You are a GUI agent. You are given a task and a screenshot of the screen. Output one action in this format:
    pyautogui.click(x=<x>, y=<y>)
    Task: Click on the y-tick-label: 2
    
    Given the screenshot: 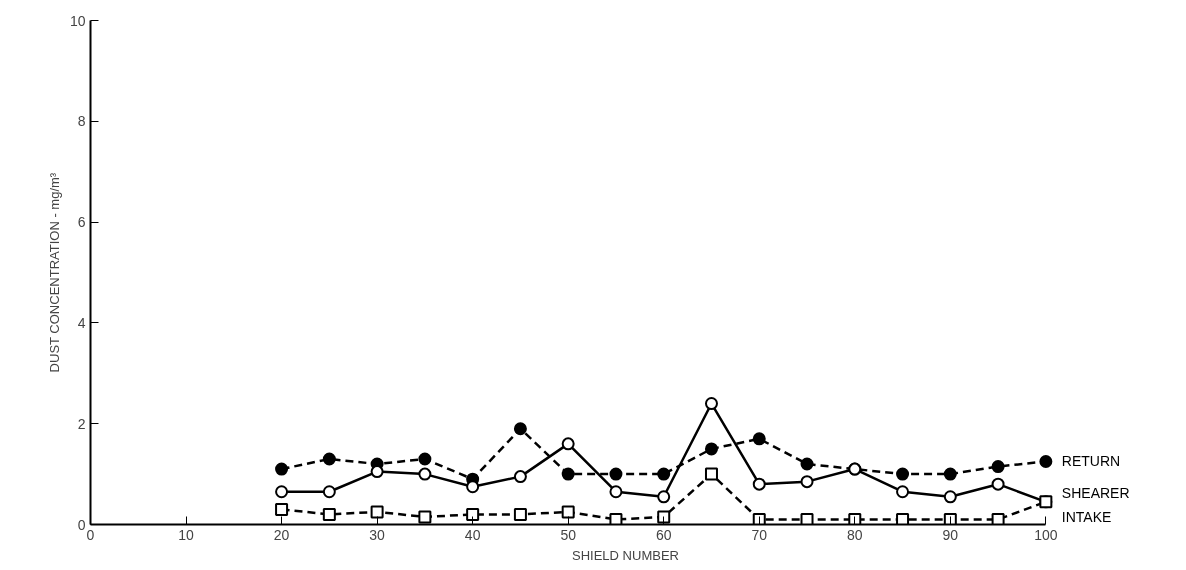 What is the action you would take?
    pyautogui.click(x=81, y=423)
    